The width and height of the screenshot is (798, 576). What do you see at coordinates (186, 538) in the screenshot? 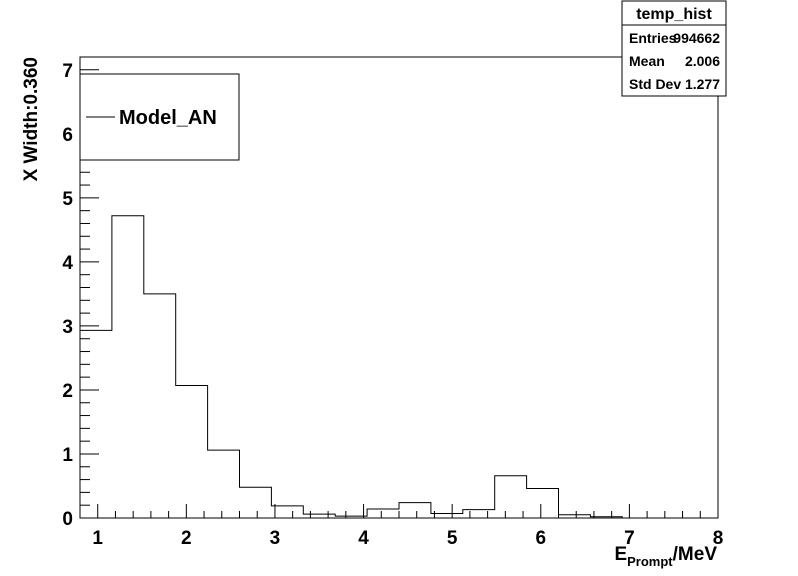
I see `x-tick-label: 2` at bounding box center [186, 538].